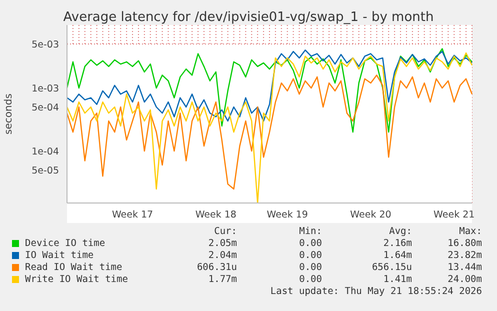 The width and height of the screenshot is (497, 311). What do you see at coordinates (133, 215) in the screenshot?
I see `x-tick-label: Week 17` at bounding box center [133, 215].